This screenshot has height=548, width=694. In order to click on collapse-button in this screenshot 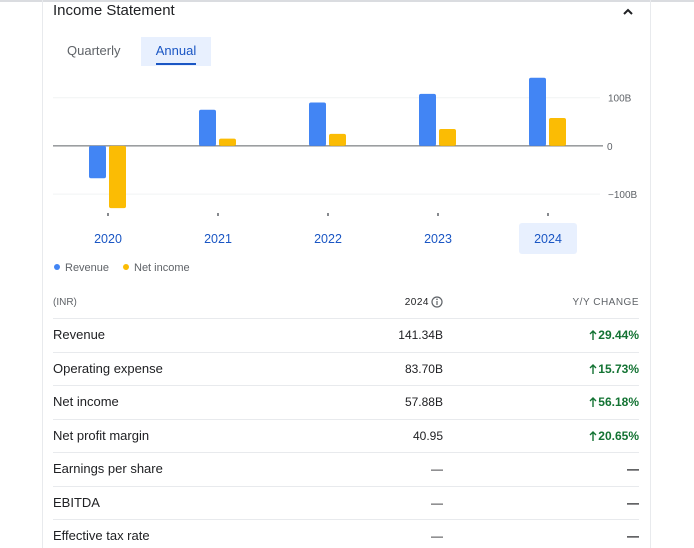, I will do `click(628, 12)`.